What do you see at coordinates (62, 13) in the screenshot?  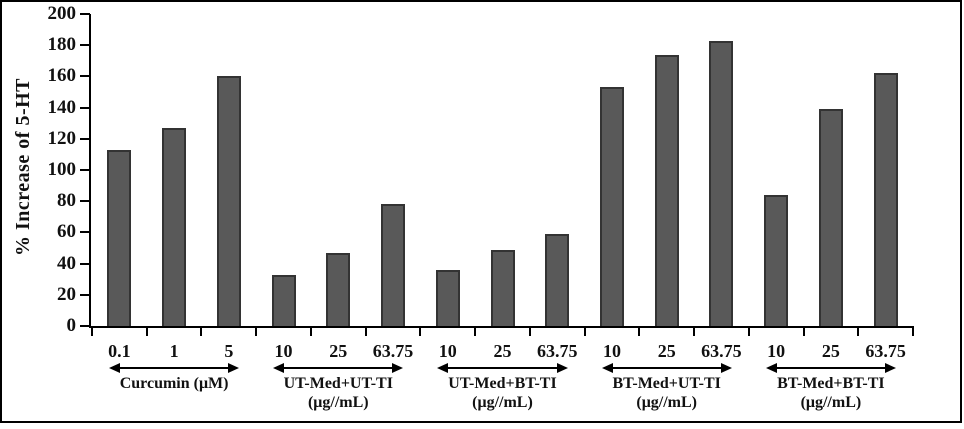 I see `y-tick-label: 200` at bounding box center [62, 13].